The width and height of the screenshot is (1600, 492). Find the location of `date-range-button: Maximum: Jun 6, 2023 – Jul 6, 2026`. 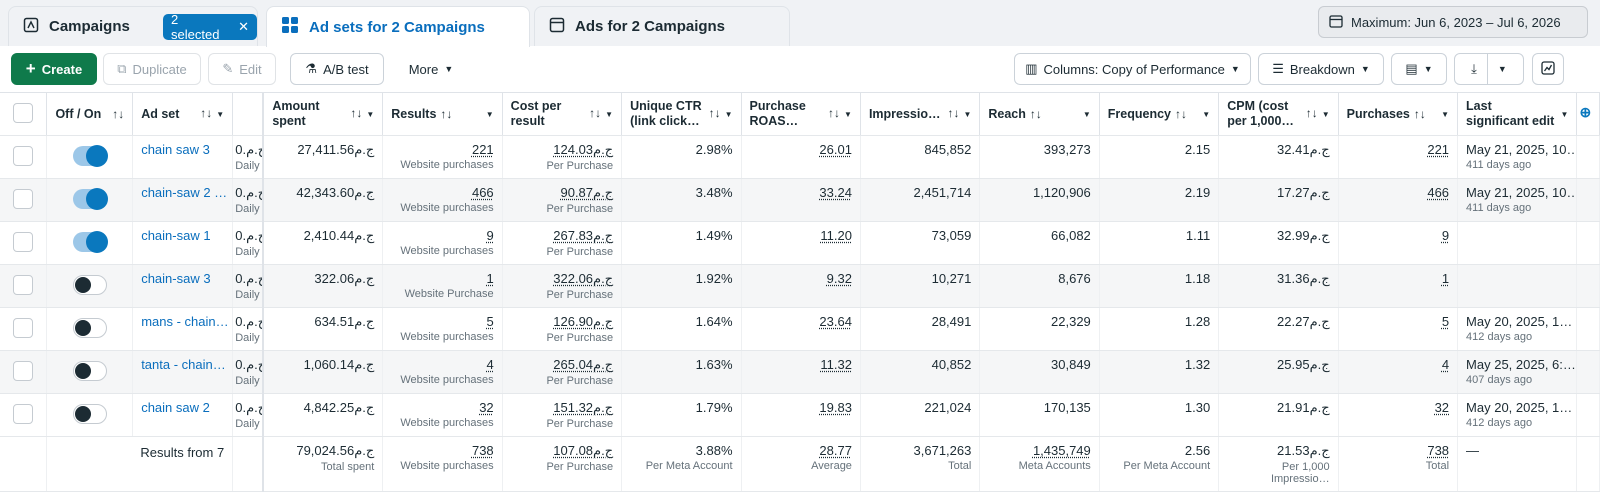

date-range-button: Maximum: Jun 6, 2023 – Jul 6, 2026 is located at coordinates (1453, 22).